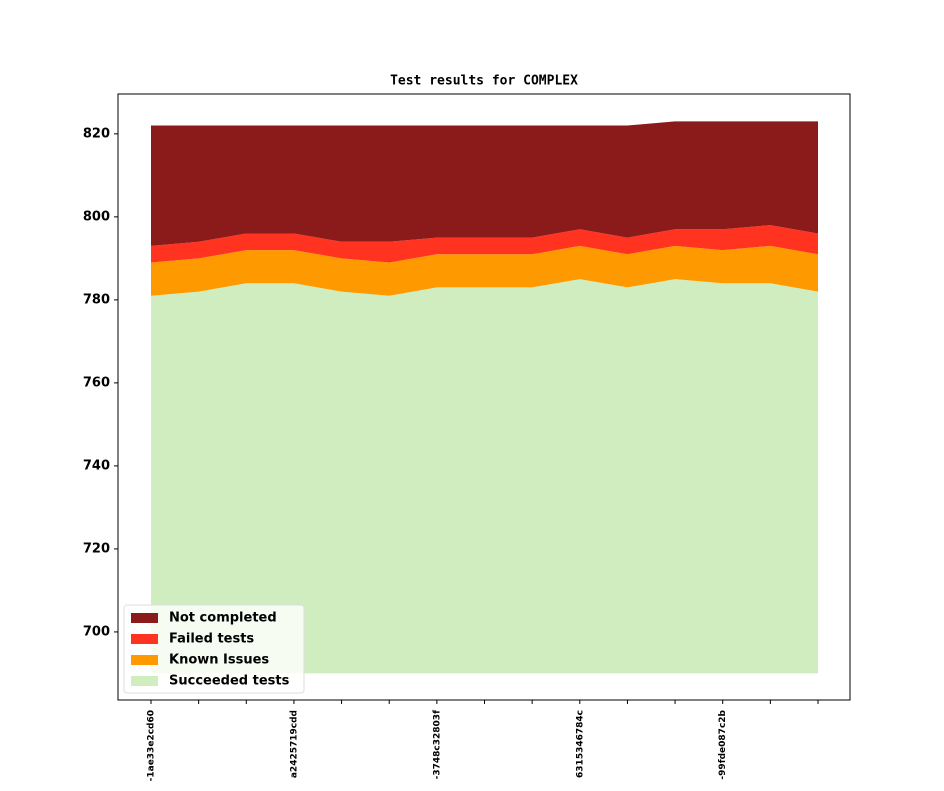  I want to click on chart-title: Test results for COMPLEX, so click(484, 81).